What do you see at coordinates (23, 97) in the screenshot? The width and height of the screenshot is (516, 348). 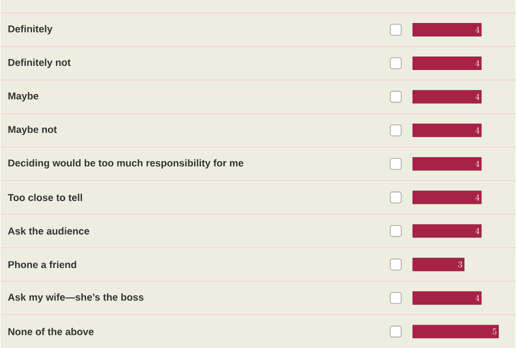 I see `y-tick-label: Maybe` at bounding box center [23, 97].